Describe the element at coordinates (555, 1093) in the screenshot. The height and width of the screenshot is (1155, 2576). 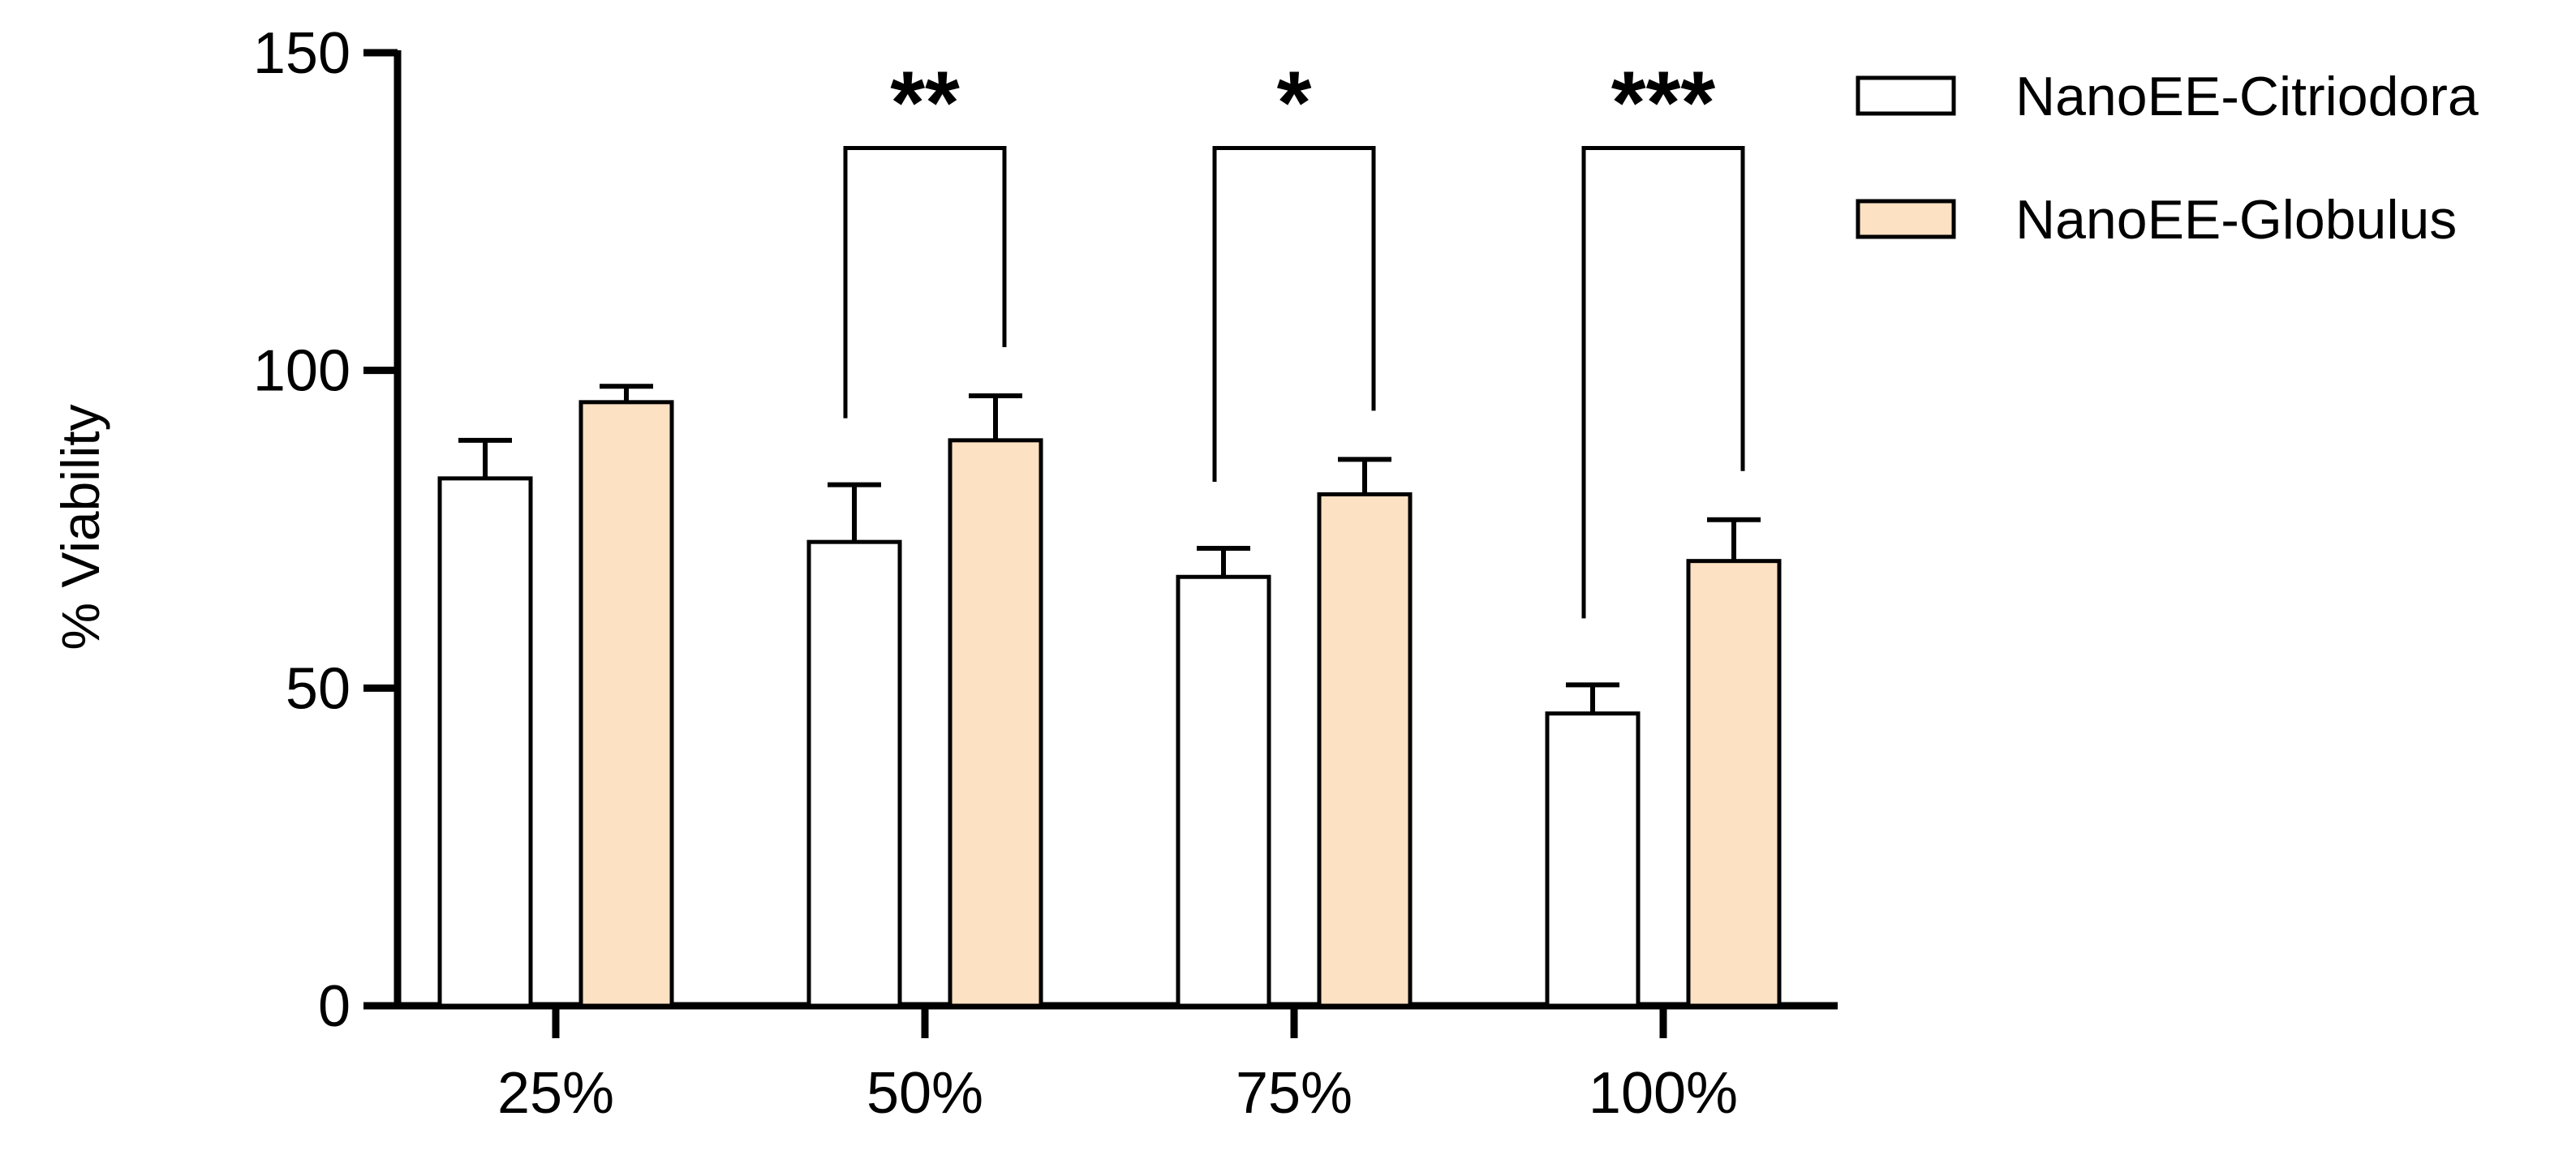
I see `x-tick-label: 25%` at that location.